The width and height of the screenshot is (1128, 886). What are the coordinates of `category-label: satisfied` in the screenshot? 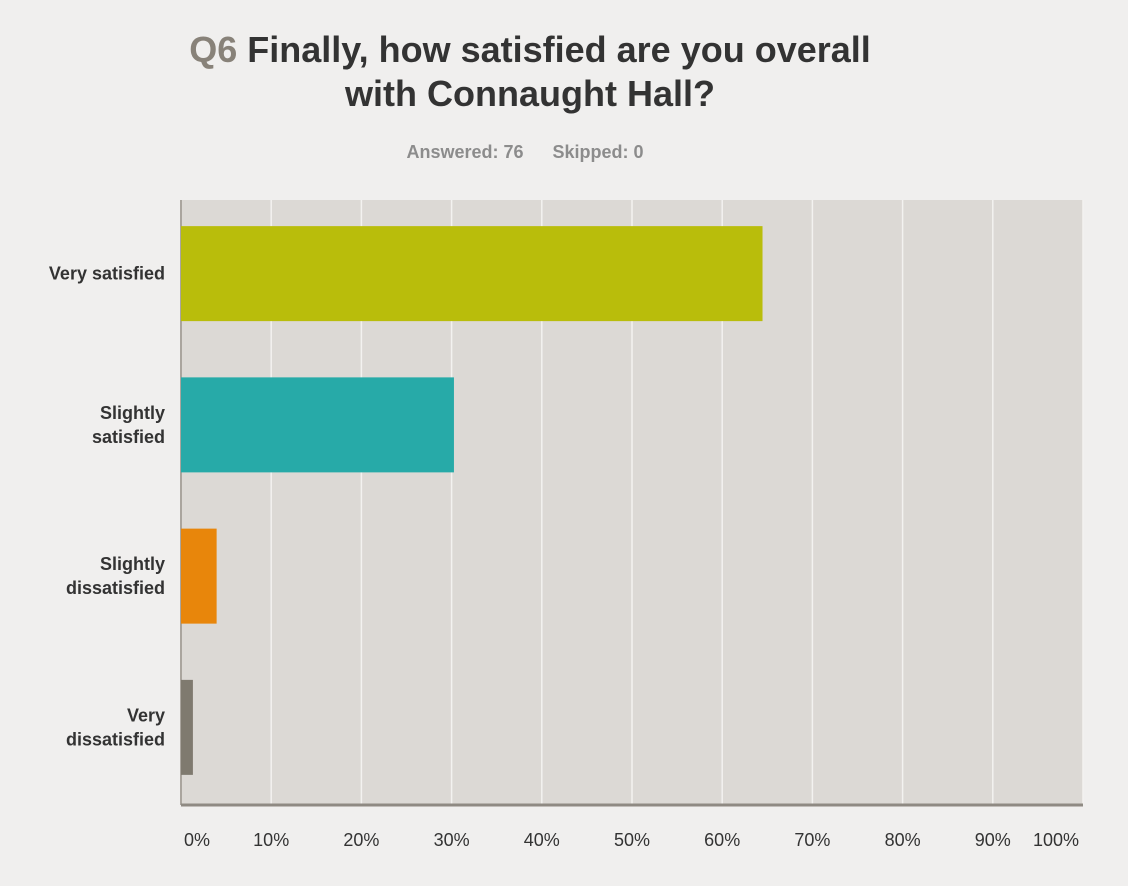 It's located at (128, 437).